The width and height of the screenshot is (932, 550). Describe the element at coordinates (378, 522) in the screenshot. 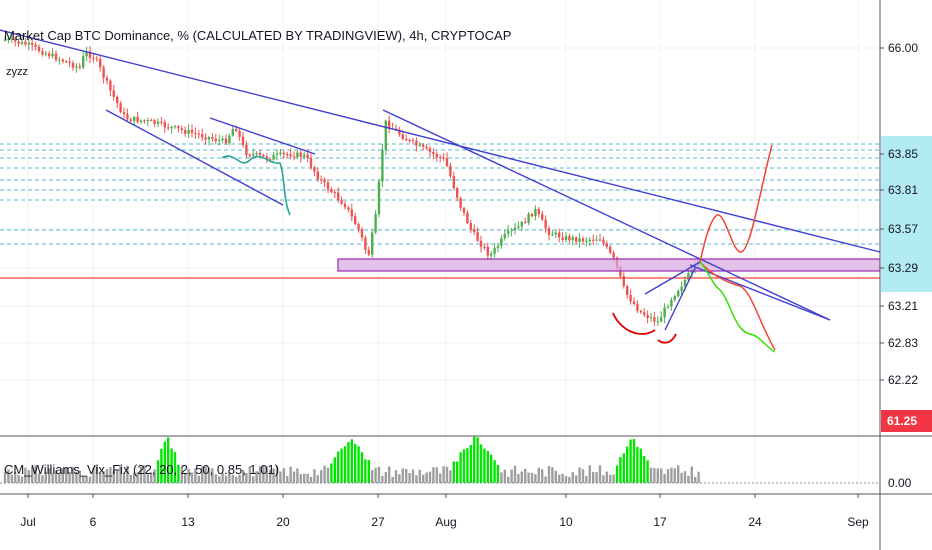

I see `x-tick-label: 27` at that location.